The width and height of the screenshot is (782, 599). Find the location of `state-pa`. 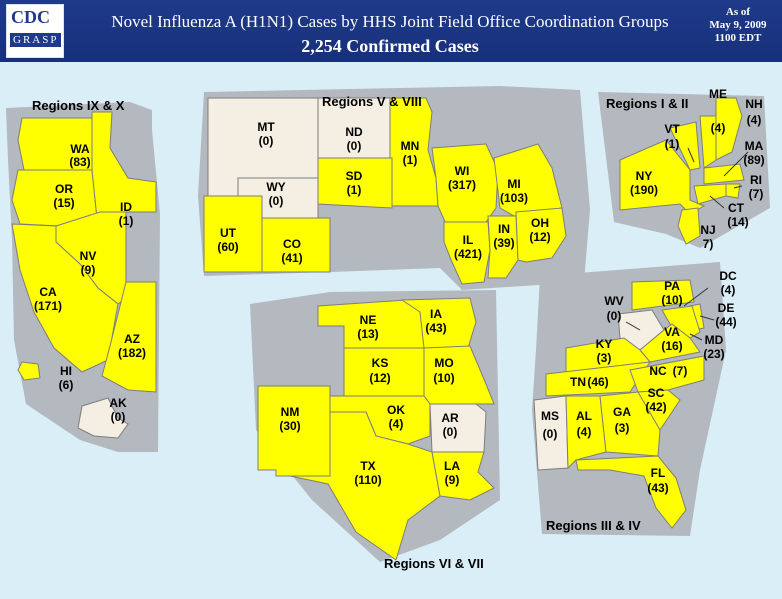

state-pa is located at coordinates (663, 295).